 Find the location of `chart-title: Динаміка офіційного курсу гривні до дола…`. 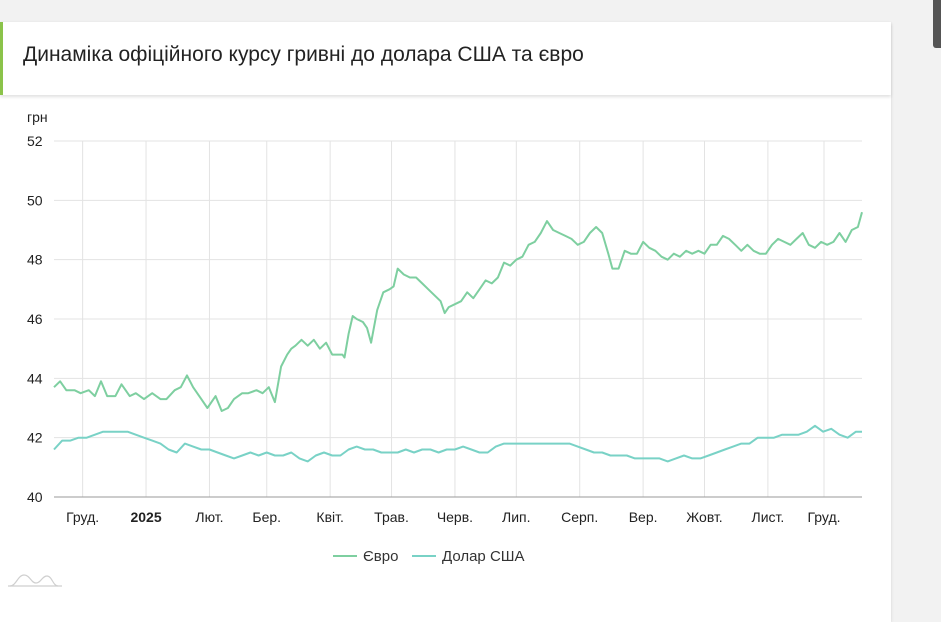

chart-title: Динаміка офіційного курсу гривні до дола… is located at coordinates (303, 54).